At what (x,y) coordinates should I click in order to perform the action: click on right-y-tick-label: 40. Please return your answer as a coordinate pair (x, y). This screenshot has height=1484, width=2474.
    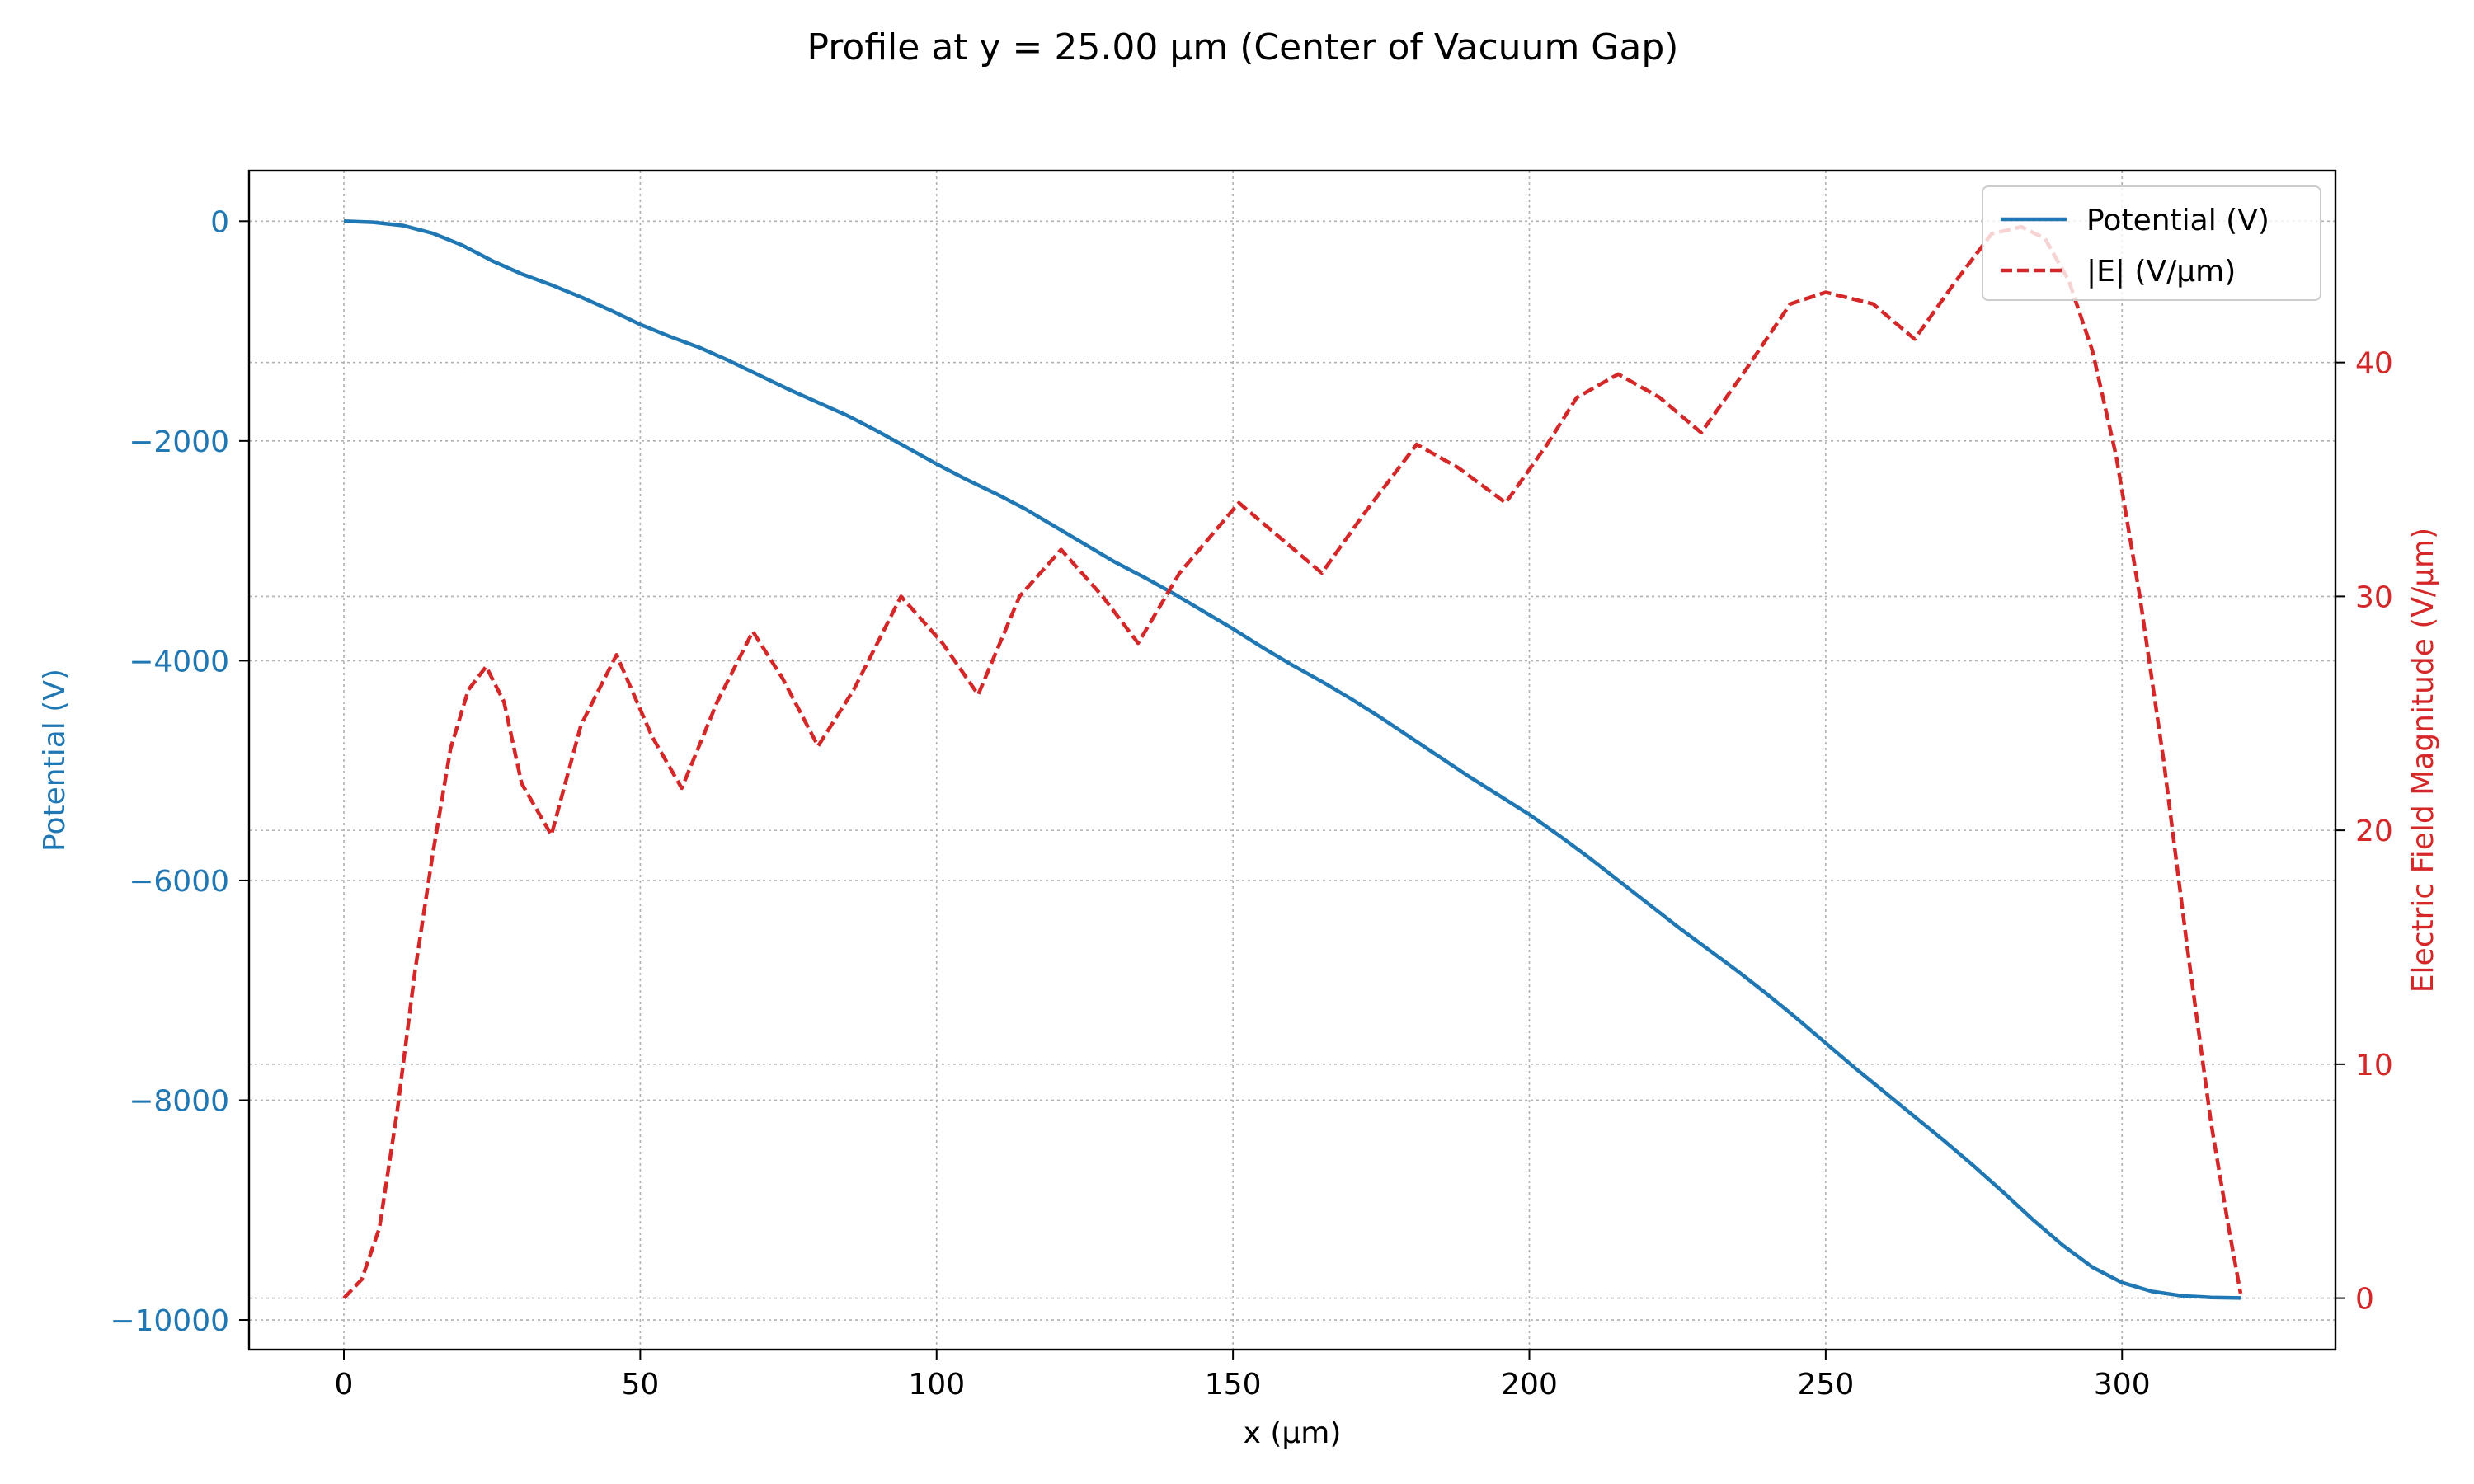
    Looking at the image, I should click on (2374, 364).